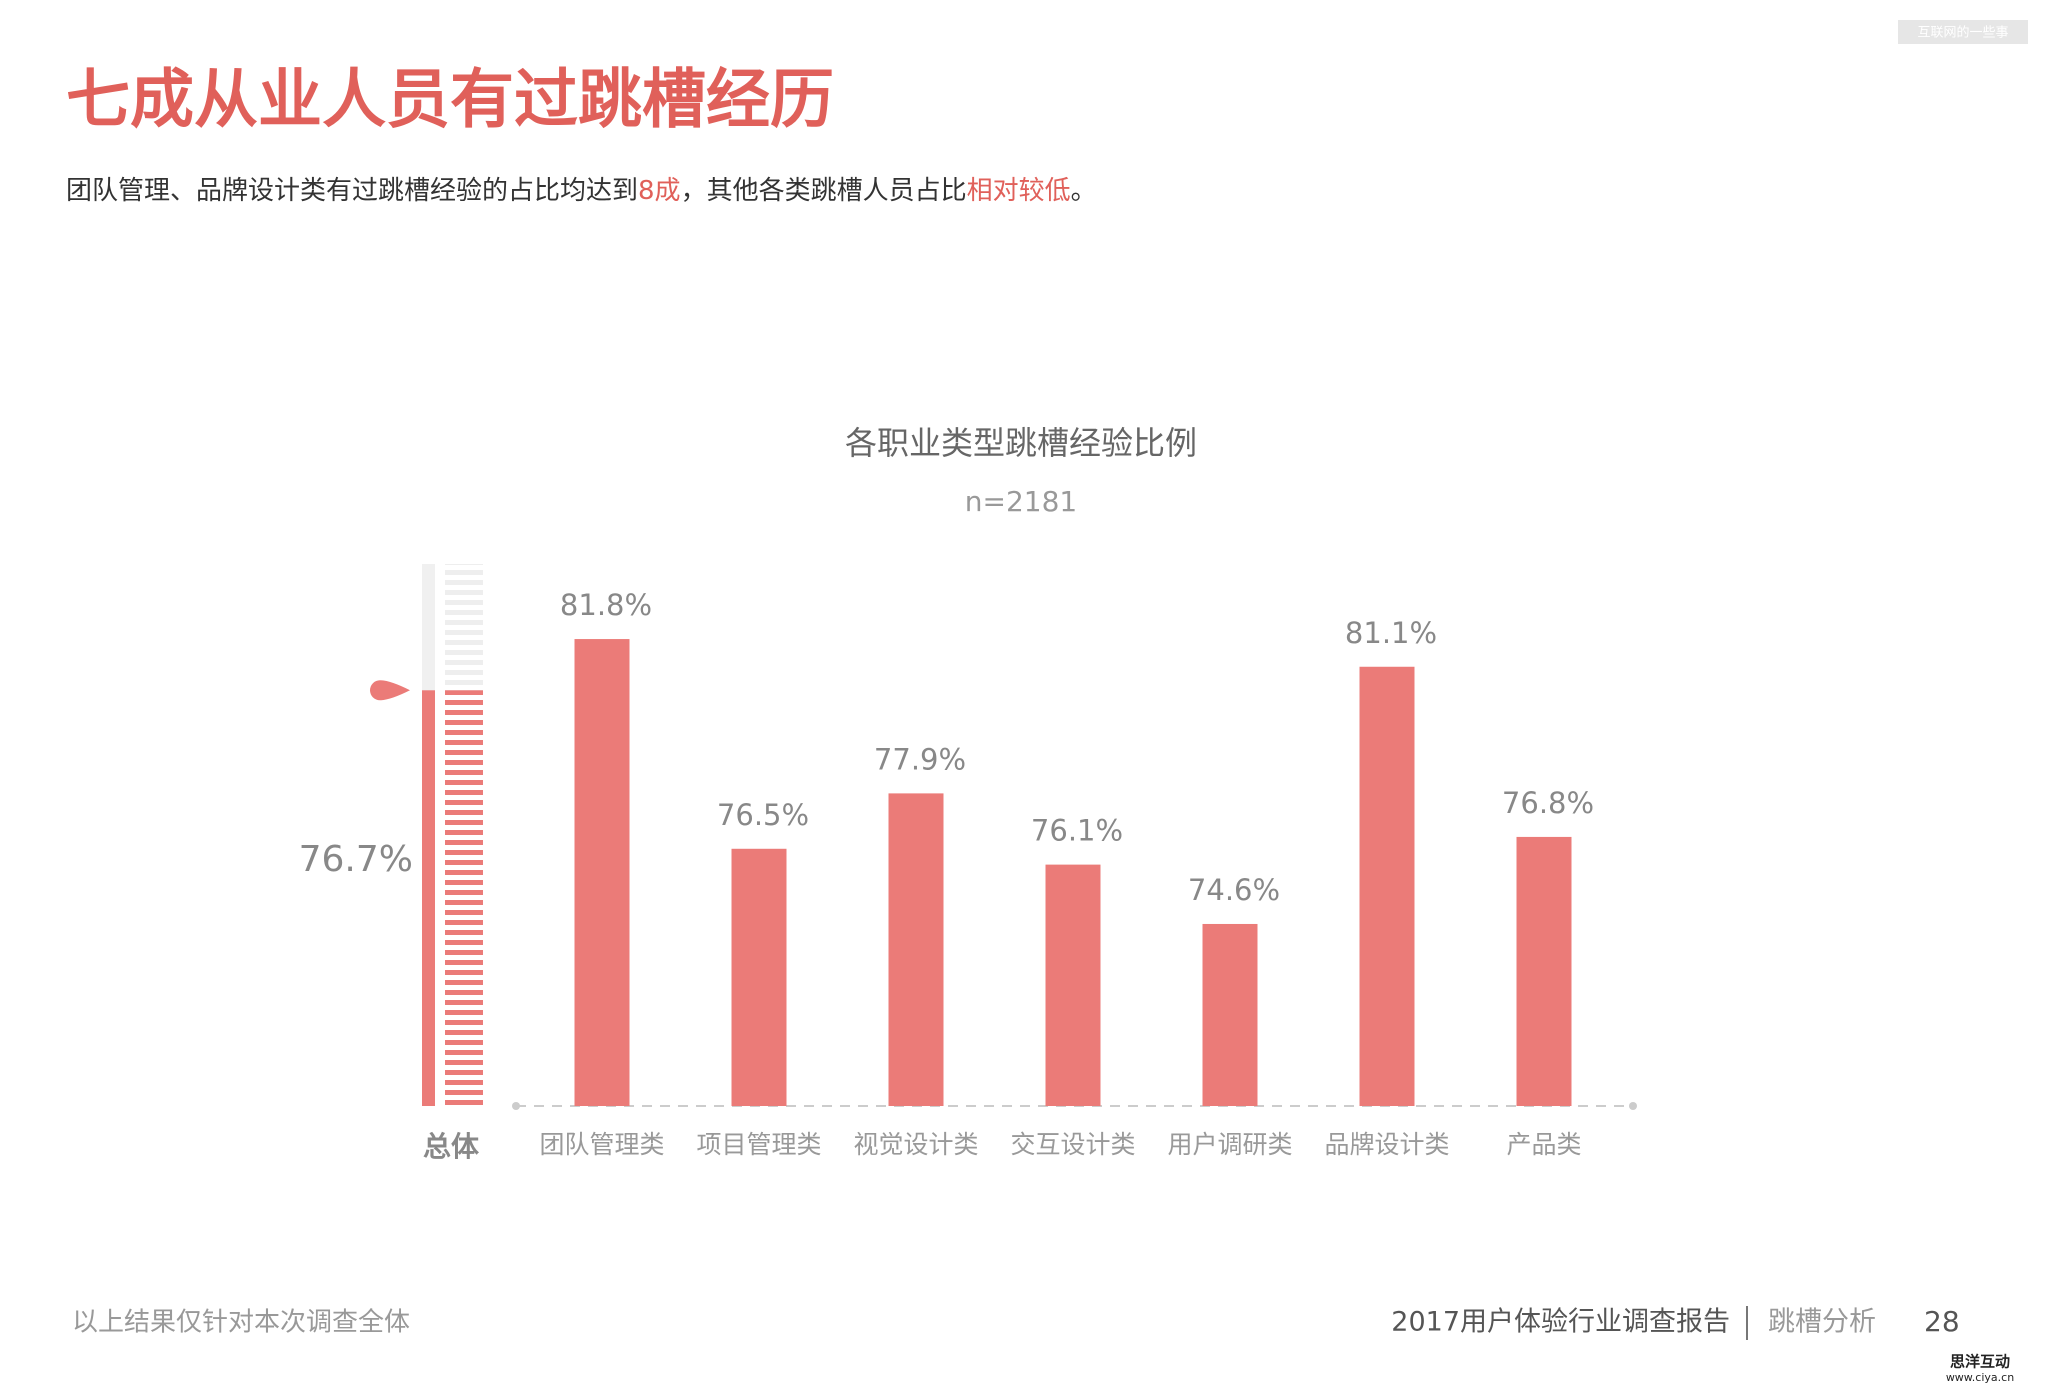 The height and width of the screenshot is (1391, 2048). What do you see at coordinates (1234, 890) in the screenshot?
I see `value-label: 74.6%` at bounding box center [1234, 890].